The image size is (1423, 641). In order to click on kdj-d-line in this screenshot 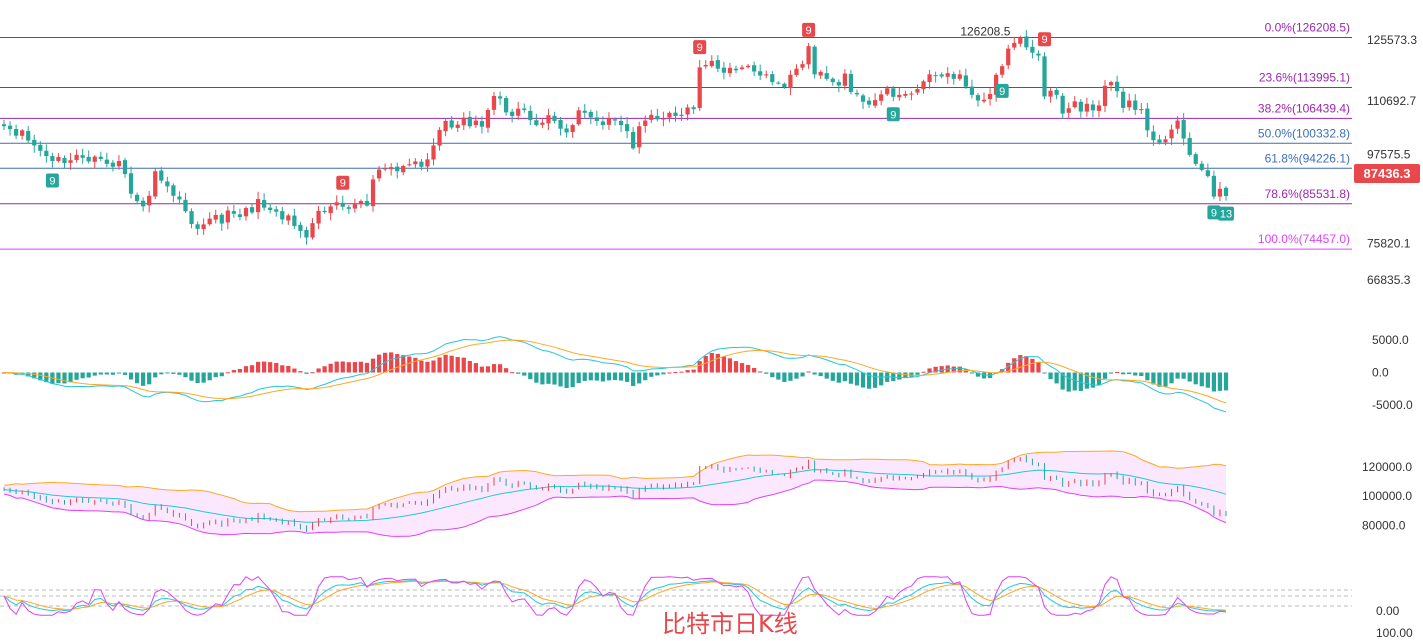, I will do `click(615, 595)`.